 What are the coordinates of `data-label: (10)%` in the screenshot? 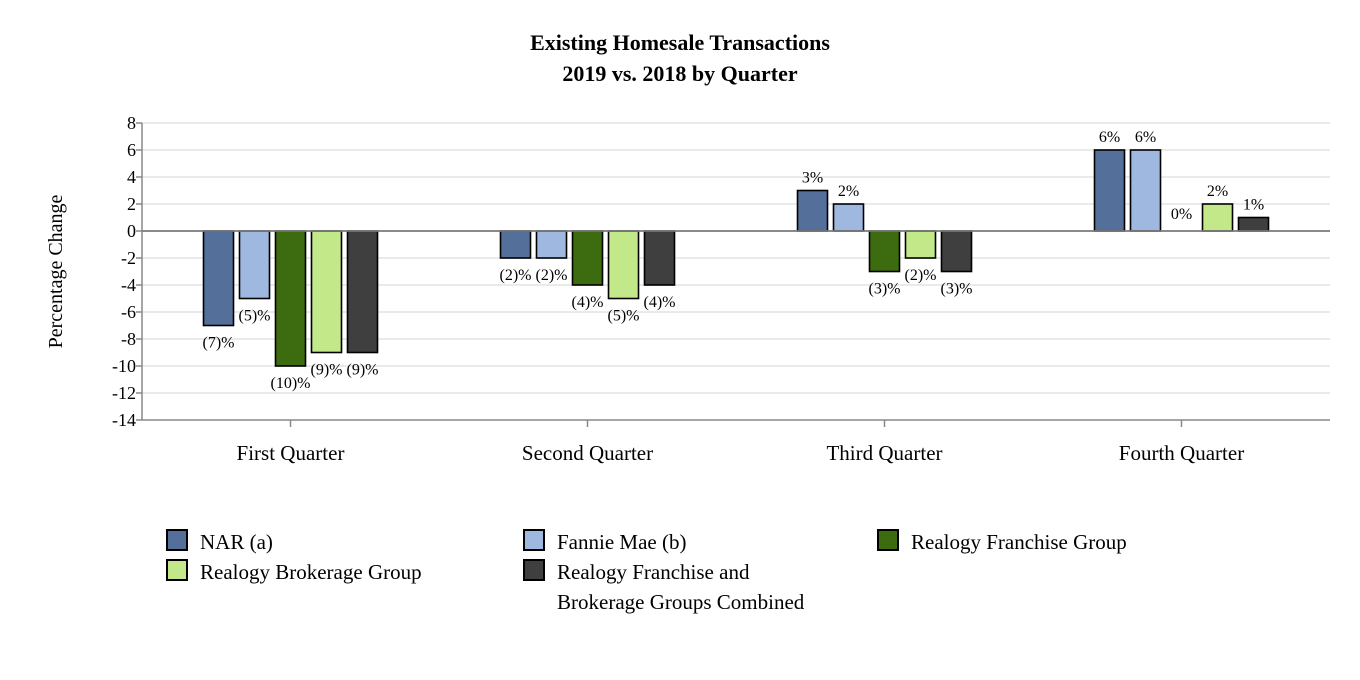 It's located at (291, 383).